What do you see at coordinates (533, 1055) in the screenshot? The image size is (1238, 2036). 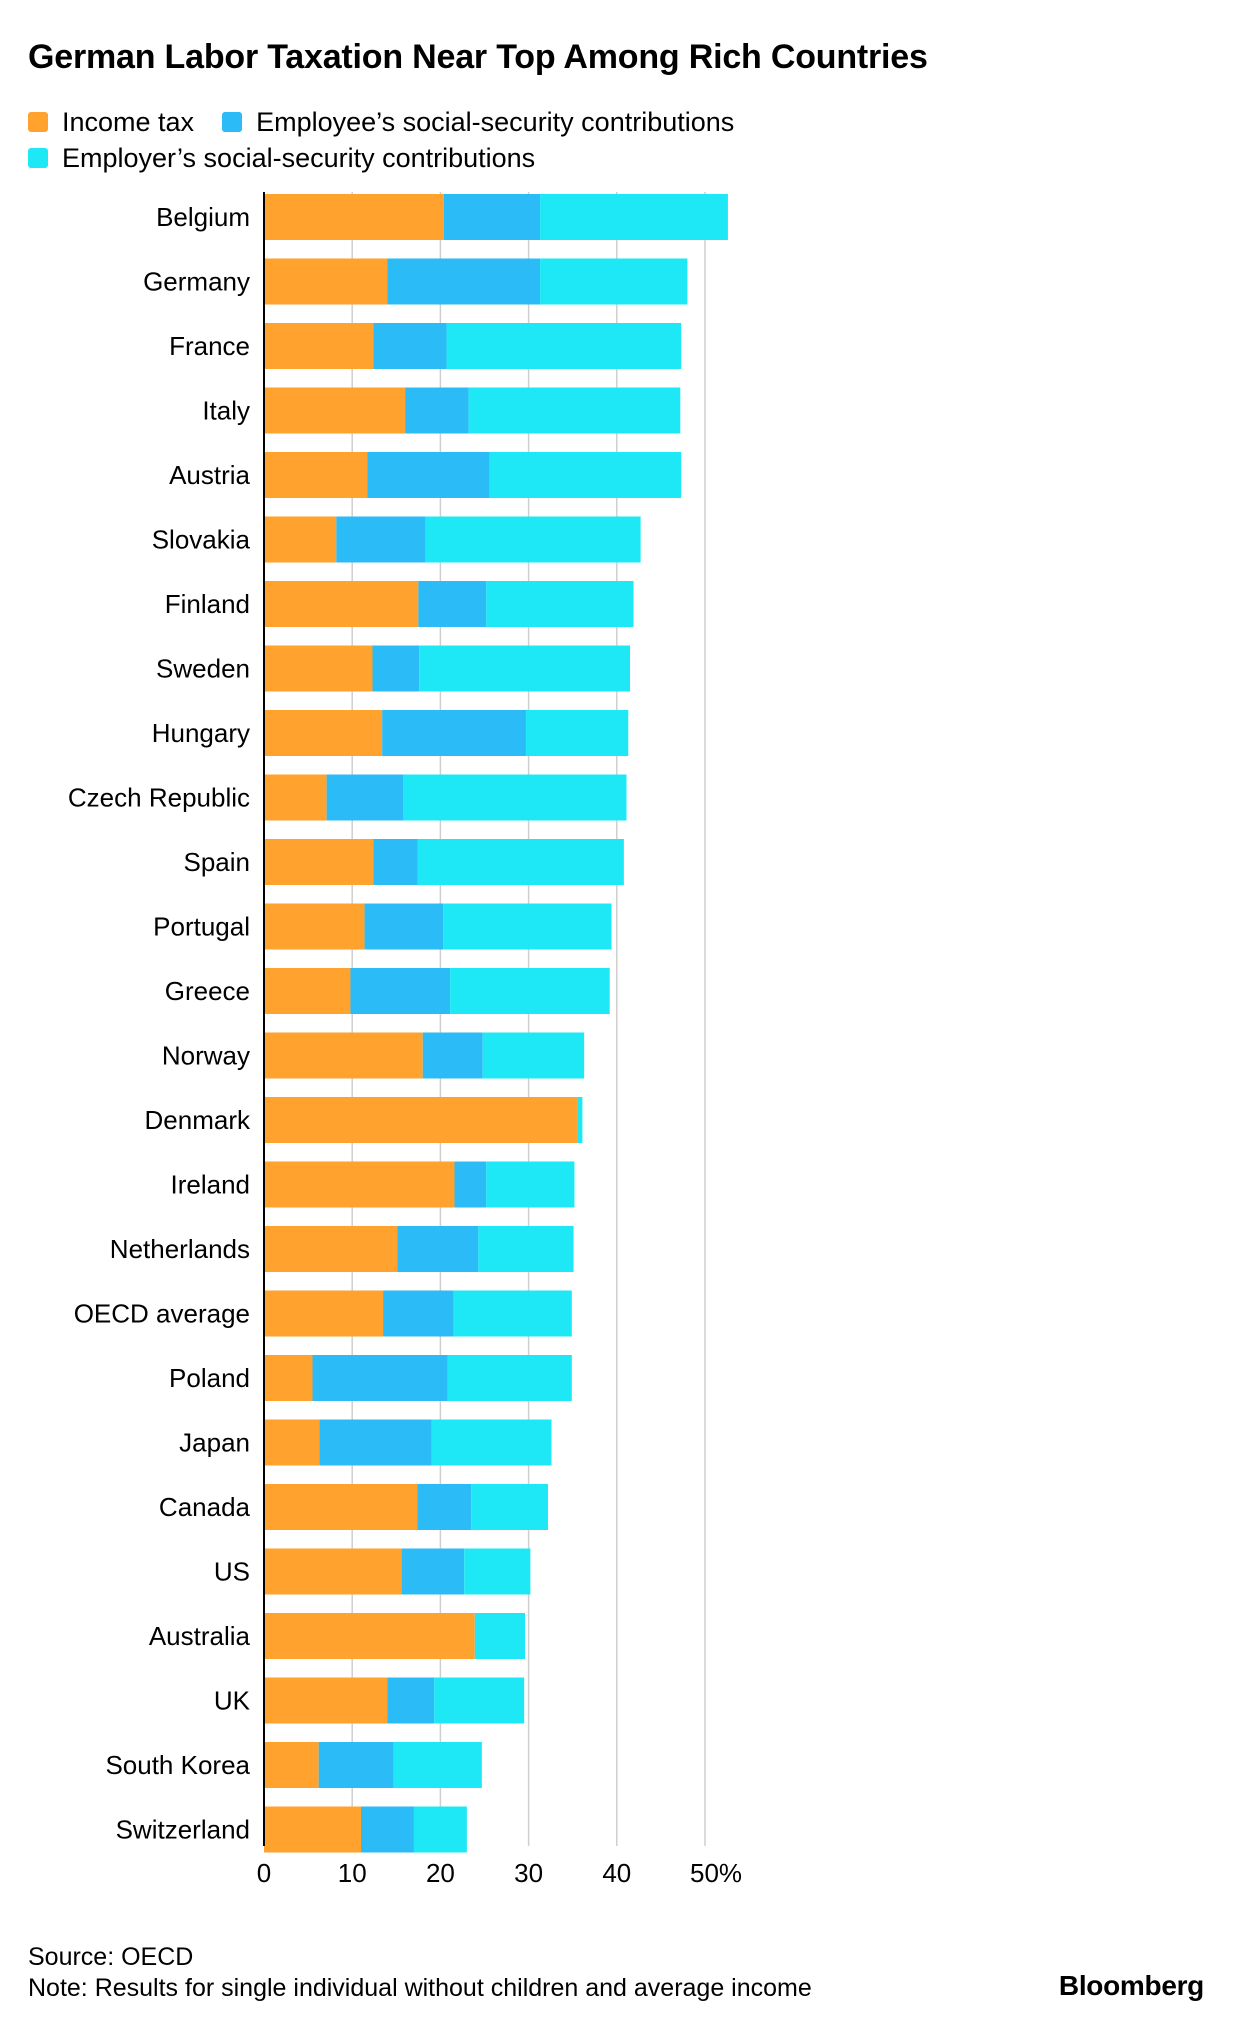 I see `bar-norway-employer-s-social-security-contributions` at bounding box center [533, 1055].